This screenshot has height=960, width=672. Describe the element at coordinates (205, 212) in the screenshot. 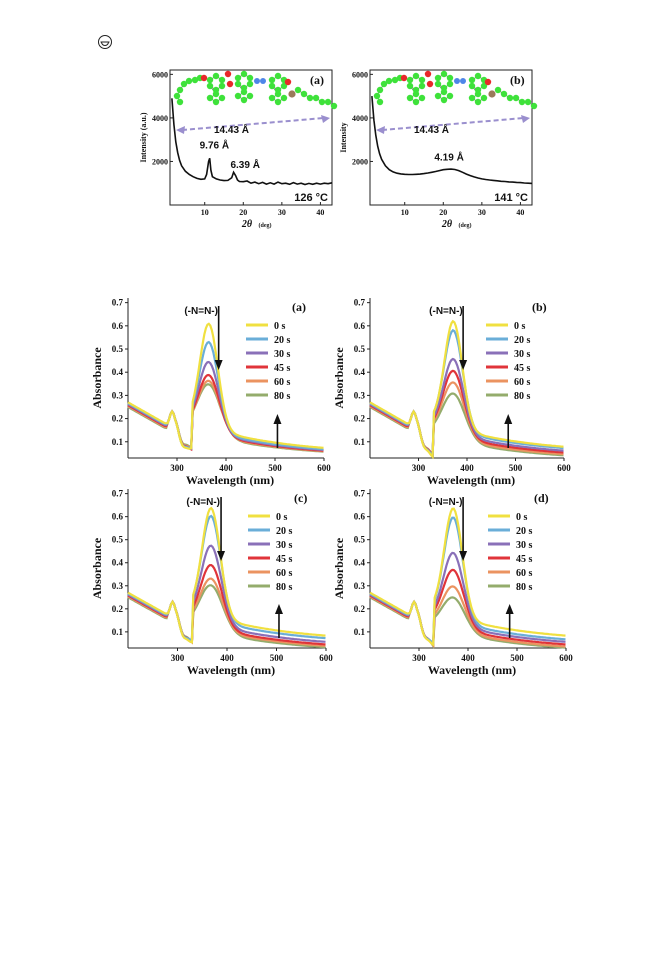

I see `x-tick-label: 10` at that location.